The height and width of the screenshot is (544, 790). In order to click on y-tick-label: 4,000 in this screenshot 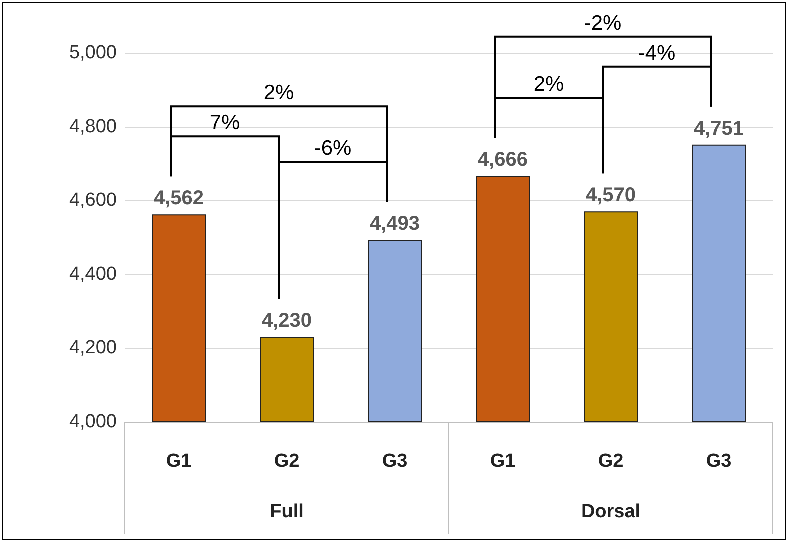, I will do `click(93, 422)`.